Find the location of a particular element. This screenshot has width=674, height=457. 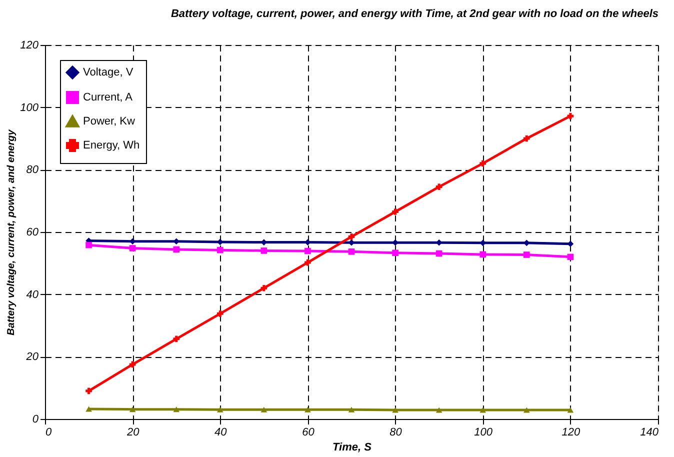

legend-label: Current, A is located at coordinates (108, 98).